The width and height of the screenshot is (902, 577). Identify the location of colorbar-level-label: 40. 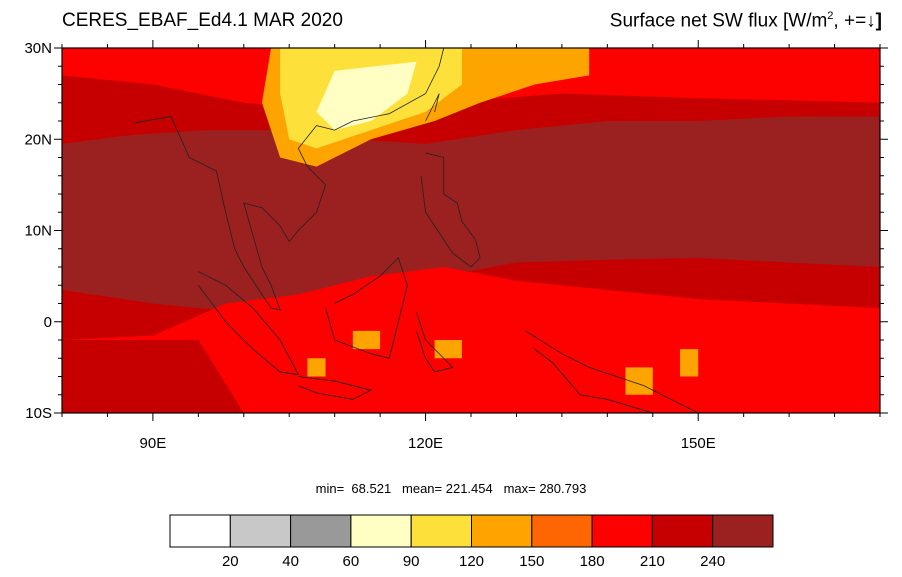
(290, 561).